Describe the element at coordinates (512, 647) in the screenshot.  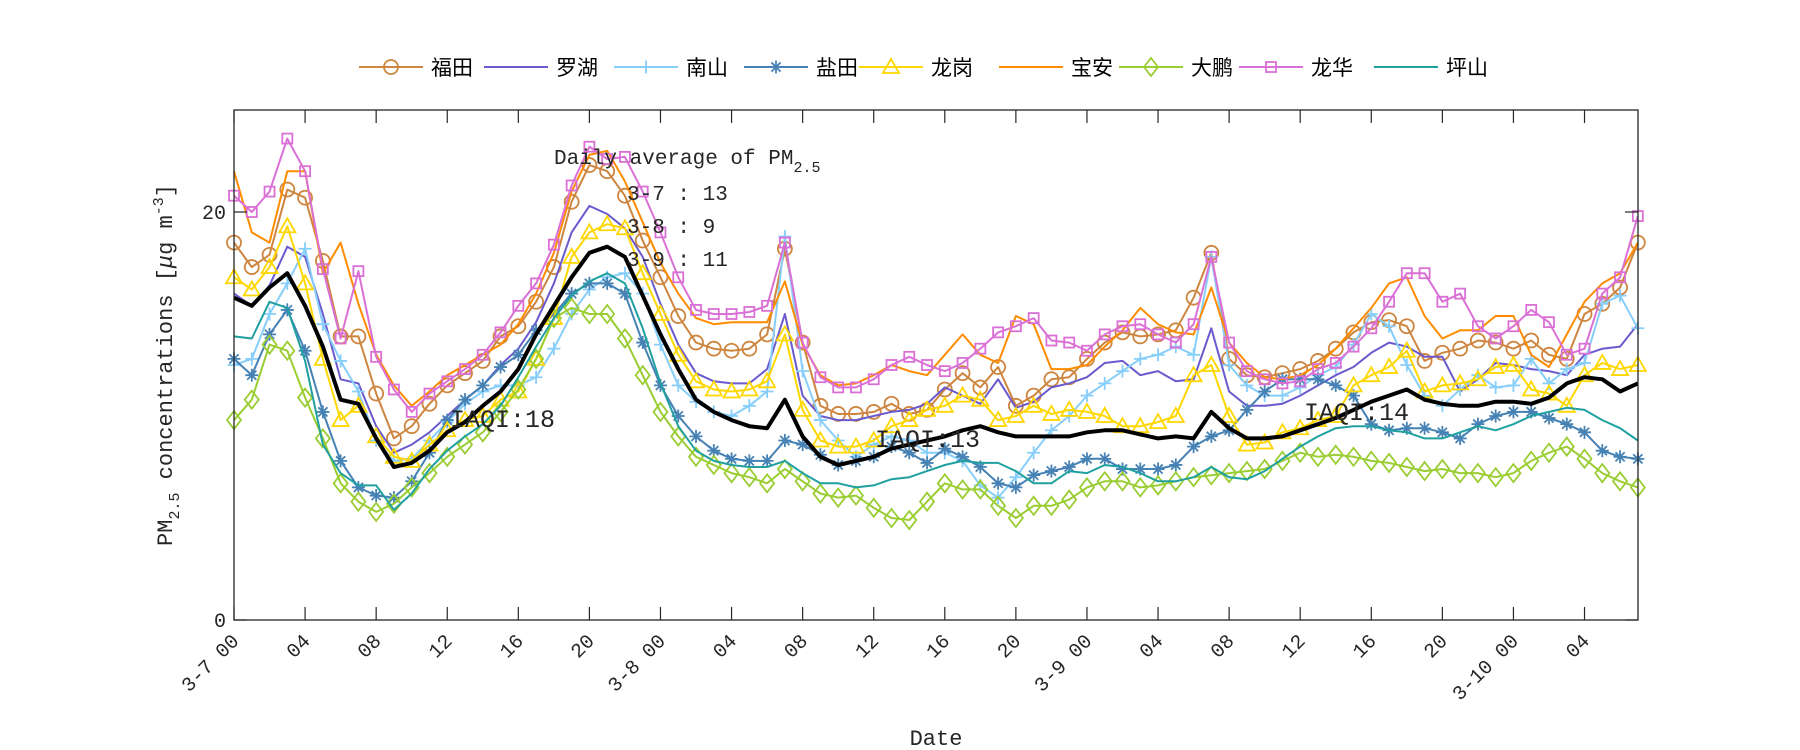
I see `x-tick-label: 16` at that location.